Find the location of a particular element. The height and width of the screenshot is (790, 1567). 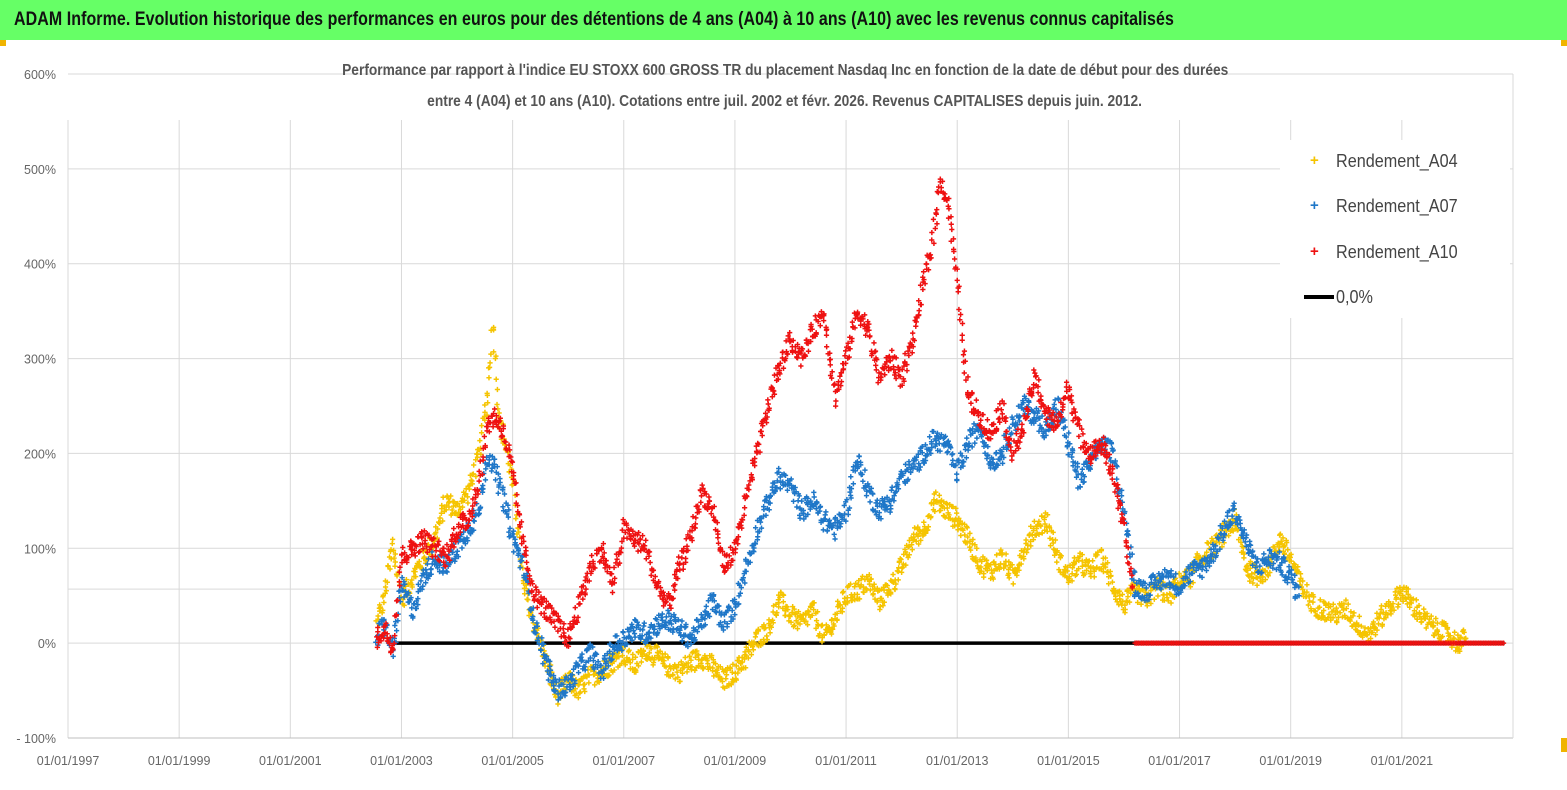

x-tick-label: 01/01/2011 is located at coordinates (846, 761).